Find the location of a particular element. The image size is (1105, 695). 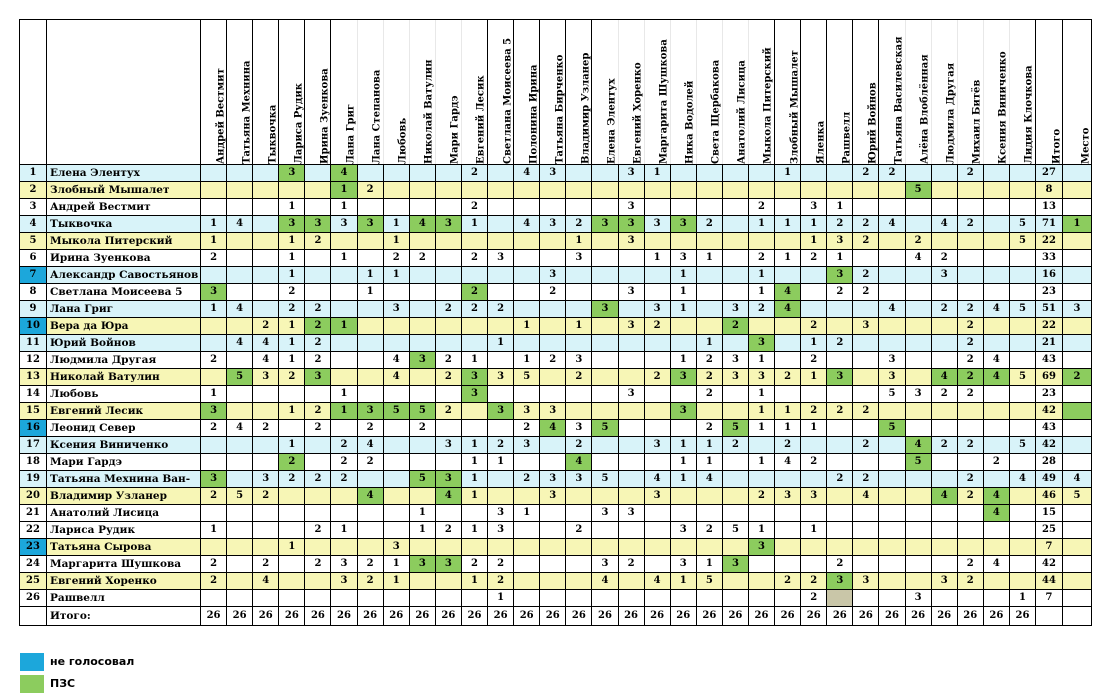

participant-name: Елена Элентух is located at coordinates (123, 173).